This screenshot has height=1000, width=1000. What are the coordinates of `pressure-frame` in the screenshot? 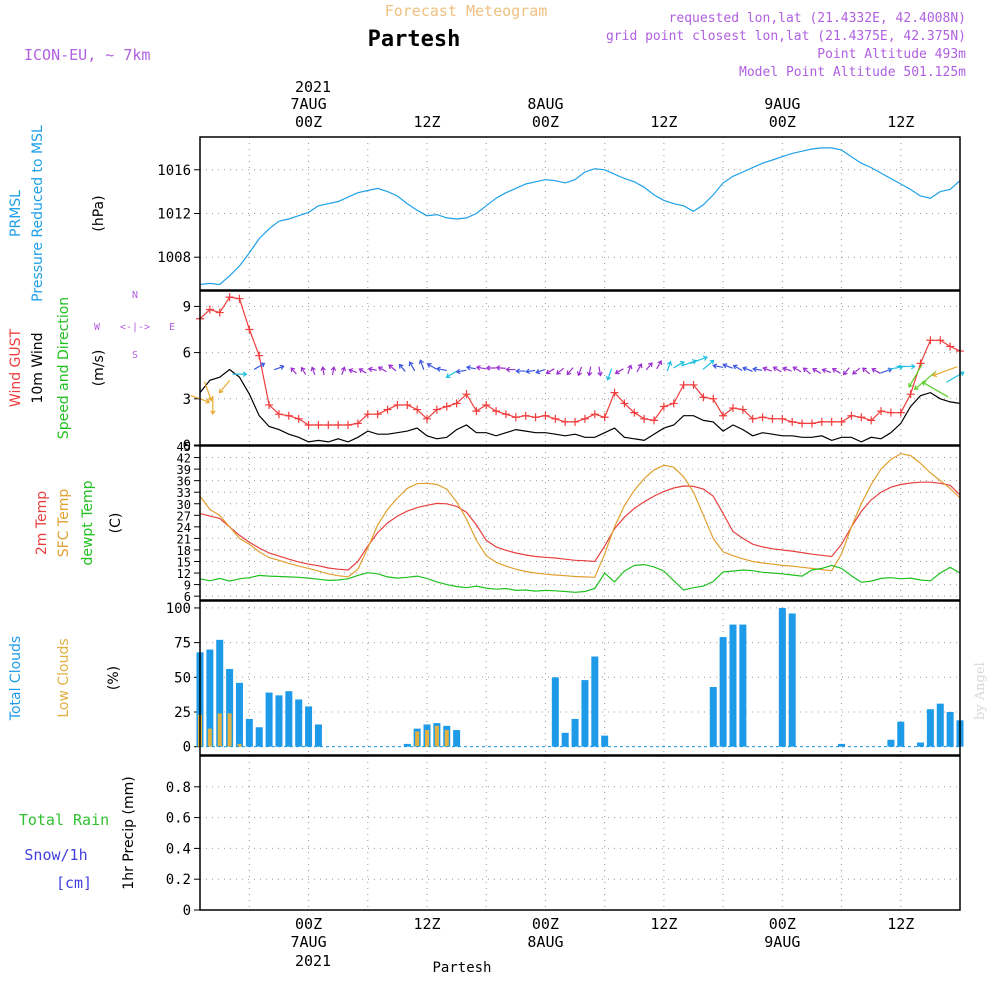 It's located at (580, 213).